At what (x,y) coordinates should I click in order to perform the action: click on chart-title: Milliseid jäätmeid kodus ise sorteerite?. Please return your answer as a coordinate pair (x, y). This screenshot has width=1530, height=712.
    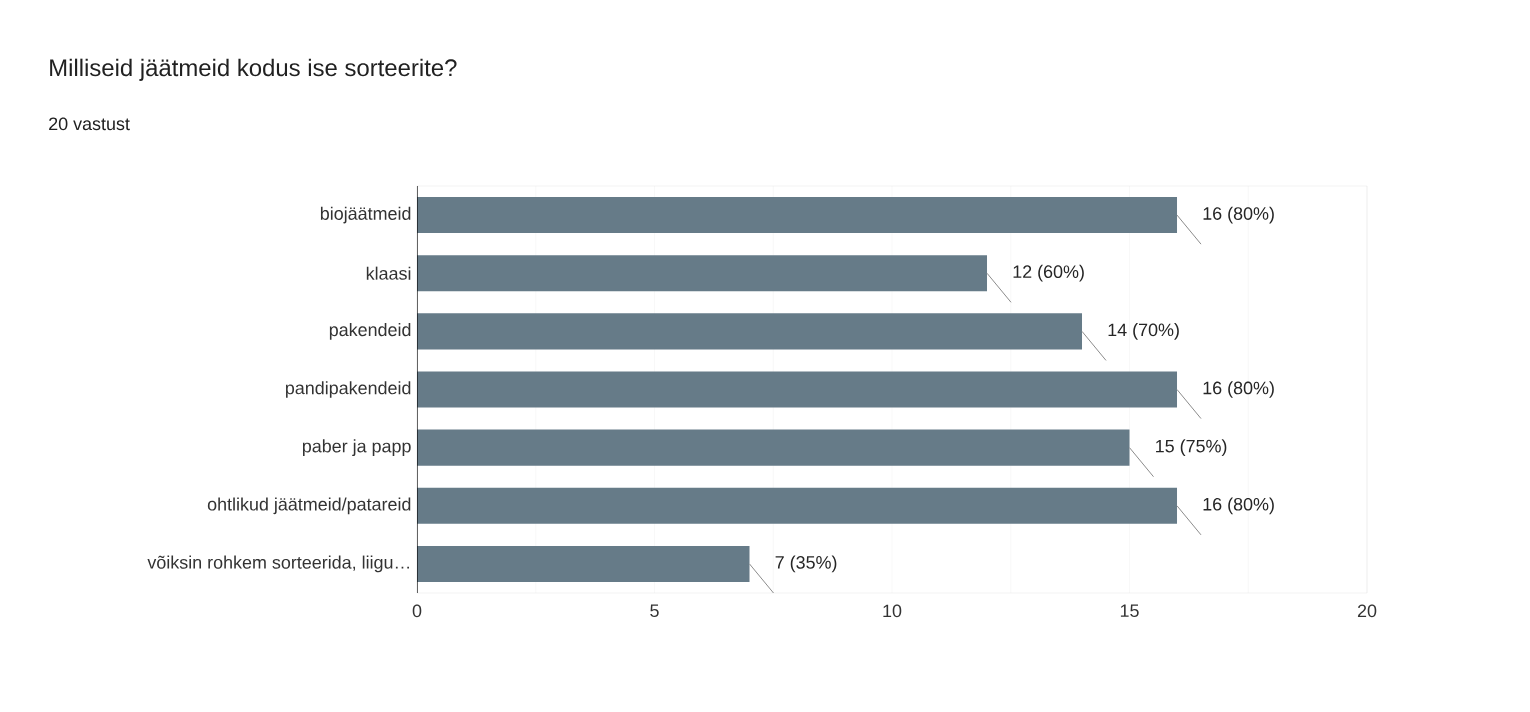
    Looking at the image, I should click on (253, 69).